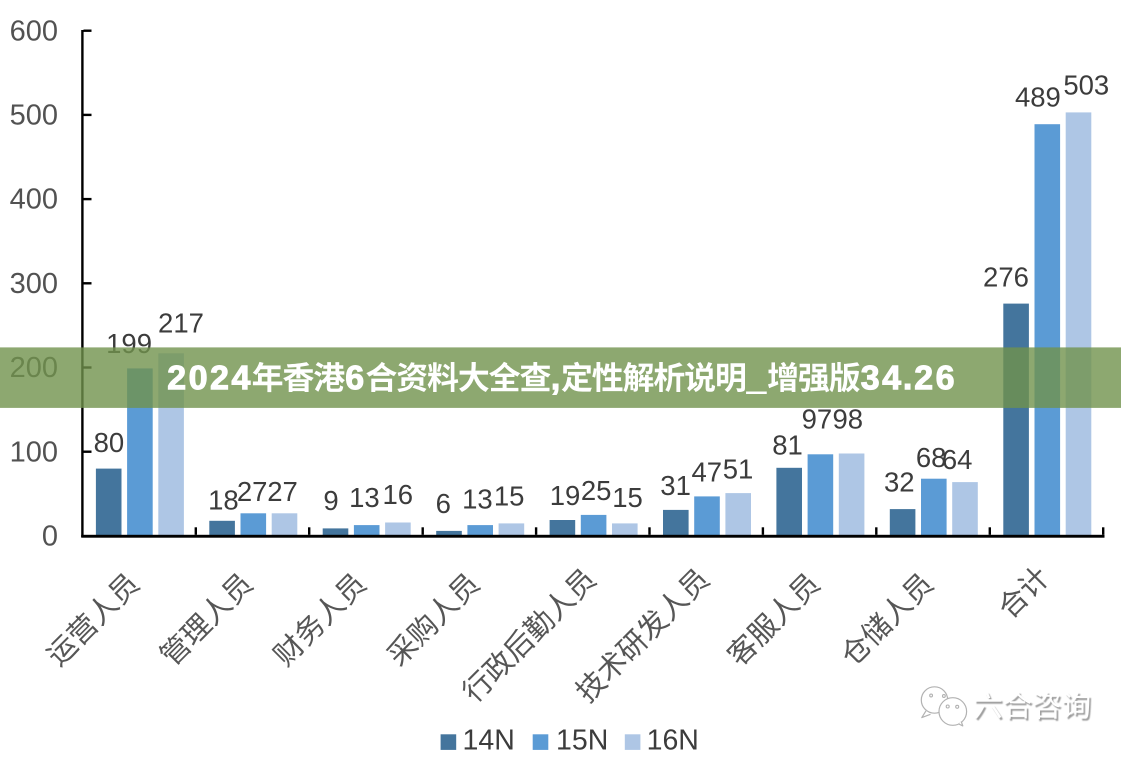 This screenshot has height=757, width=1121. I want to click on svg-text: 217, so click(181, 323).